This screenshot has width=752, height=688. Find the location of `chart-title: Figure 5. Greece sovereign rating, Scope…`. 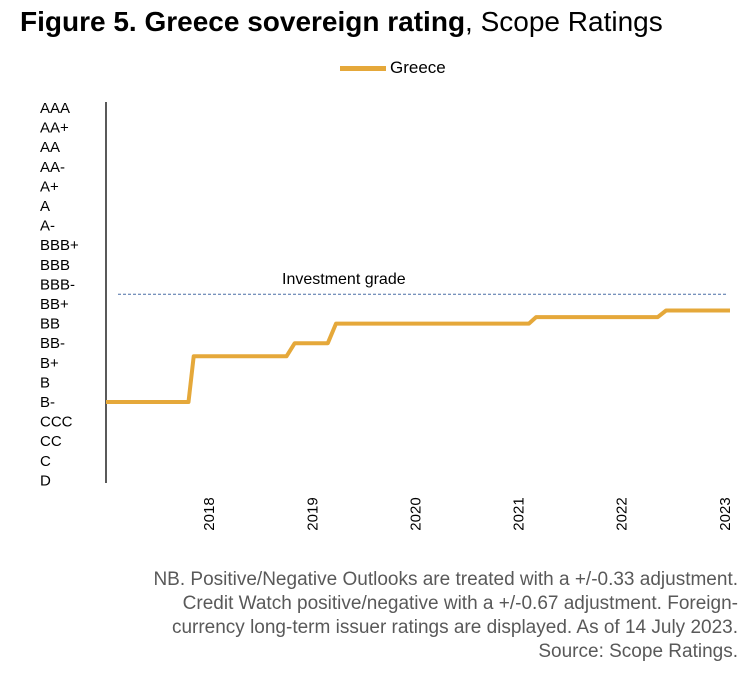

chart-title: Figure 5. Greece sovereign rating, Scope… is located at coordinates (341, 22).